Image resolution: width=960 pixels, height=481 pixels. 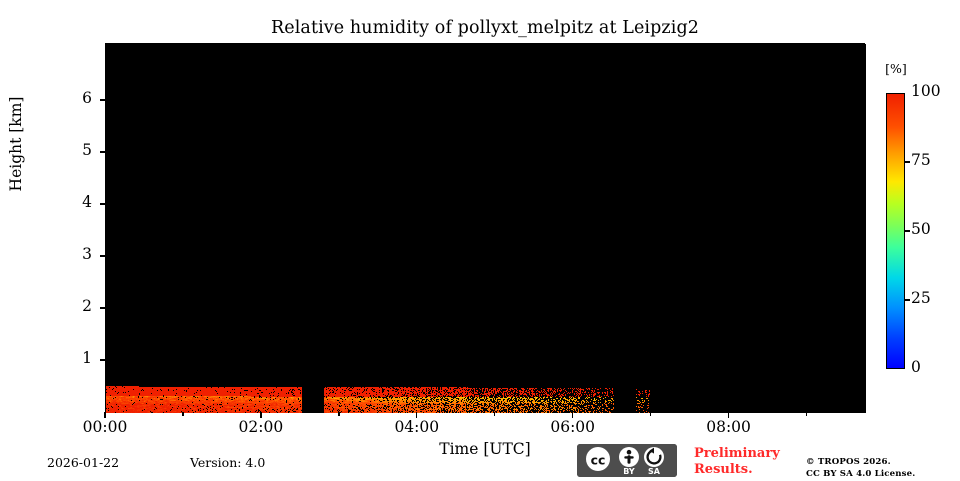 What do you see at coordinates (916, 367) in the screenshot?
I see `colorbar-tick-label: 0` at bounding box center [916, 367].